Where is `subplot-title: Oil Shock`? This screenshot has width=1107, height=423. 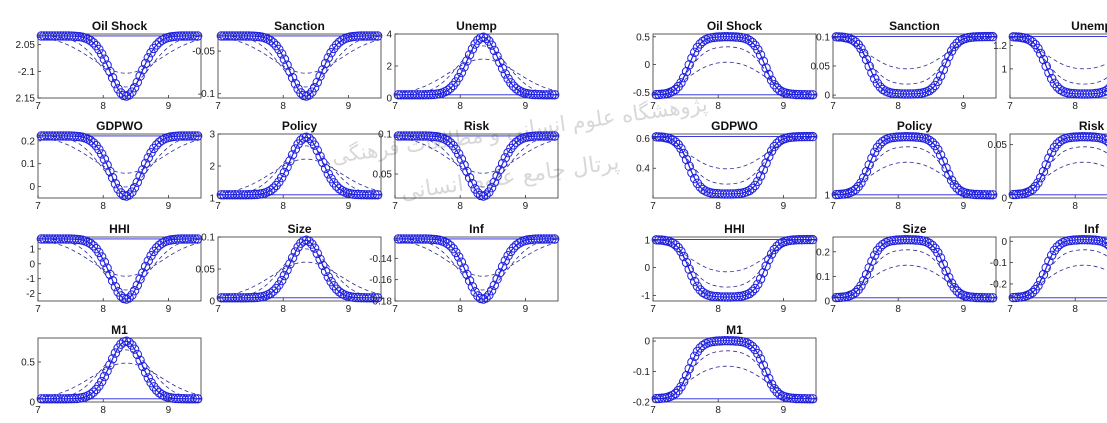 subplot-title: Oil Shock is located at coordinates (735, 26).